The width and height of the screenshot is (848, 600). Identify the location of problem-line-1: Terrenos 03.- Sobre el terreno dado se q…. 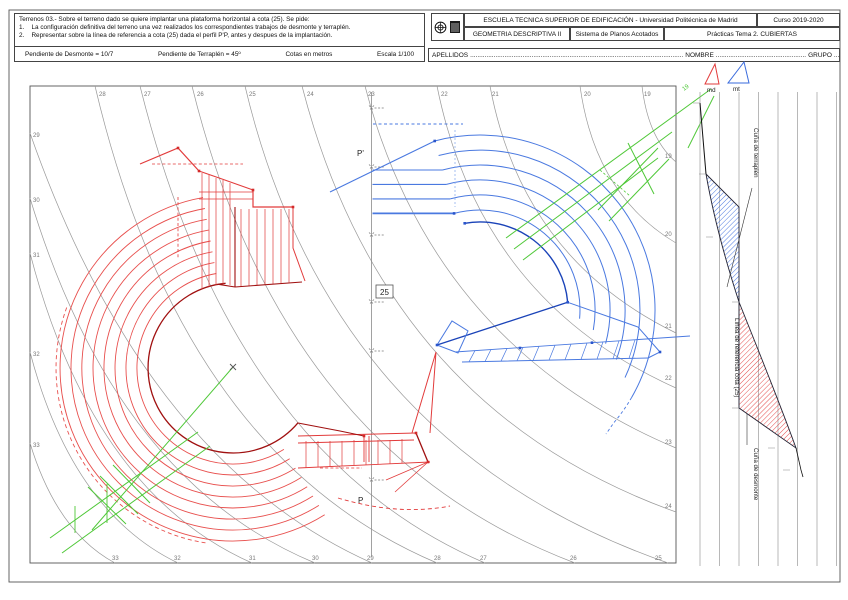
(164, 19).